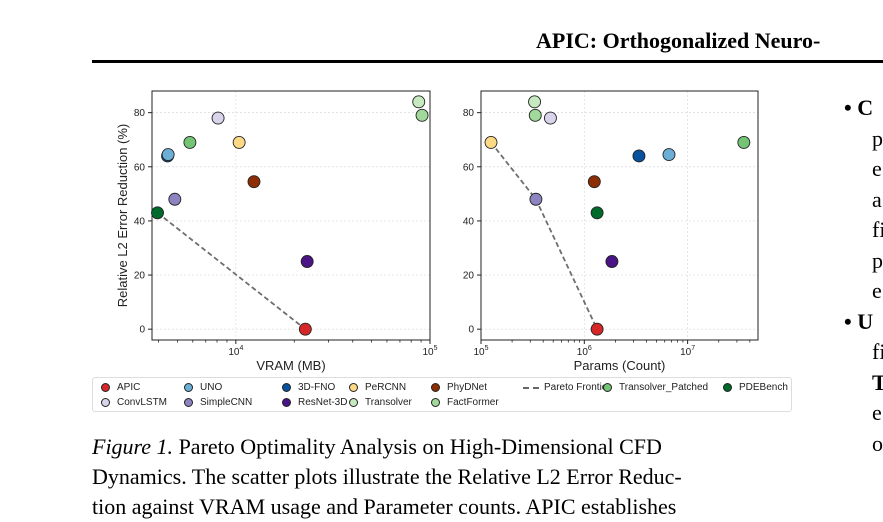 The height and width of the screenshot is (522, 883). Describe the element at coordinates (323, 402) in the screenshot. I see `legend-label: ResNet-3D` at that location.